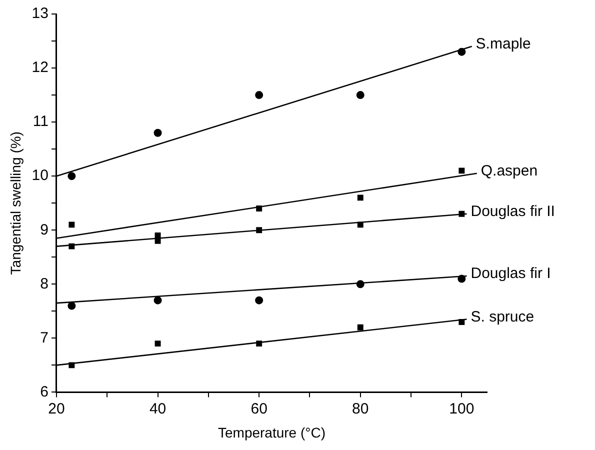  I want to click on series-label: Q.aspen, so click(509, 171).